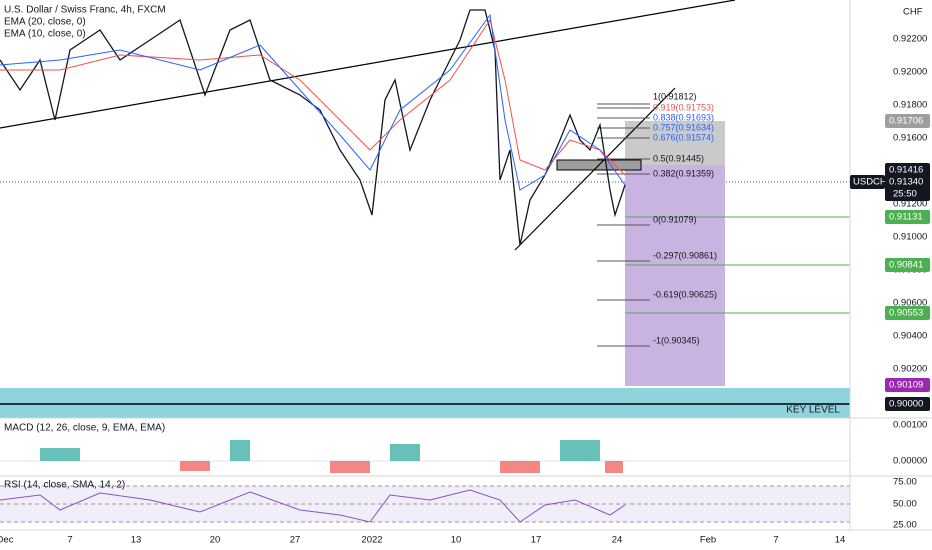  What do you see at coordinates (425, 403) in the screenshot?
I see `key-level-zone` at bounding box center [425, 403].